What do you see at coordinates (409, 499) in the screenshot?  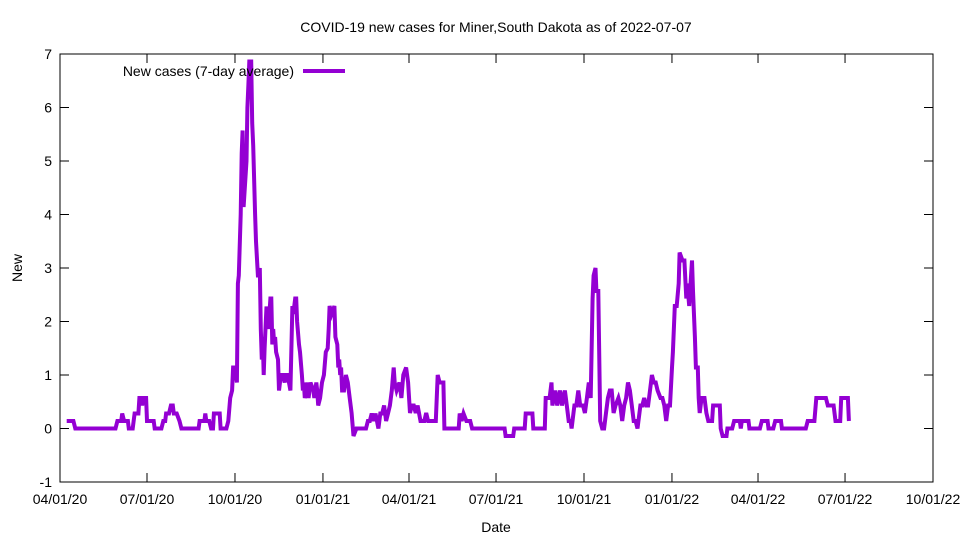 I see `x-tick-label: 04/01/21` at bounding box center [409, 499].